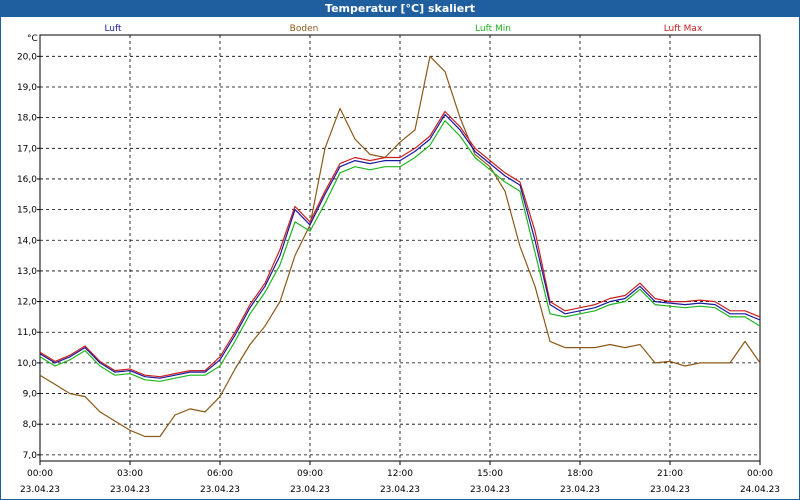 The height and width of the screenshot is (500, 800). I want to click on window-title: Temperatur [°C] skaliert, so click(400, 9).